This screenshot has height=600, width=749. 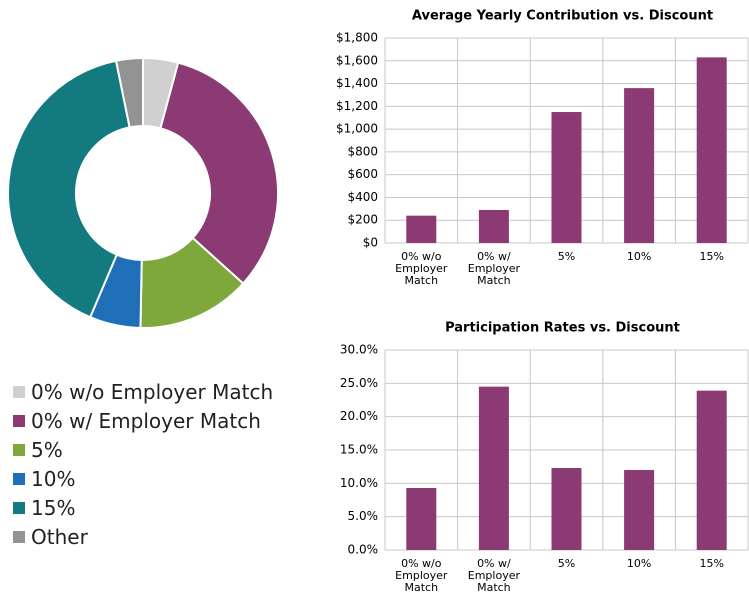 I want to click on legend-entry: 5%, so click(x=38, y=450).